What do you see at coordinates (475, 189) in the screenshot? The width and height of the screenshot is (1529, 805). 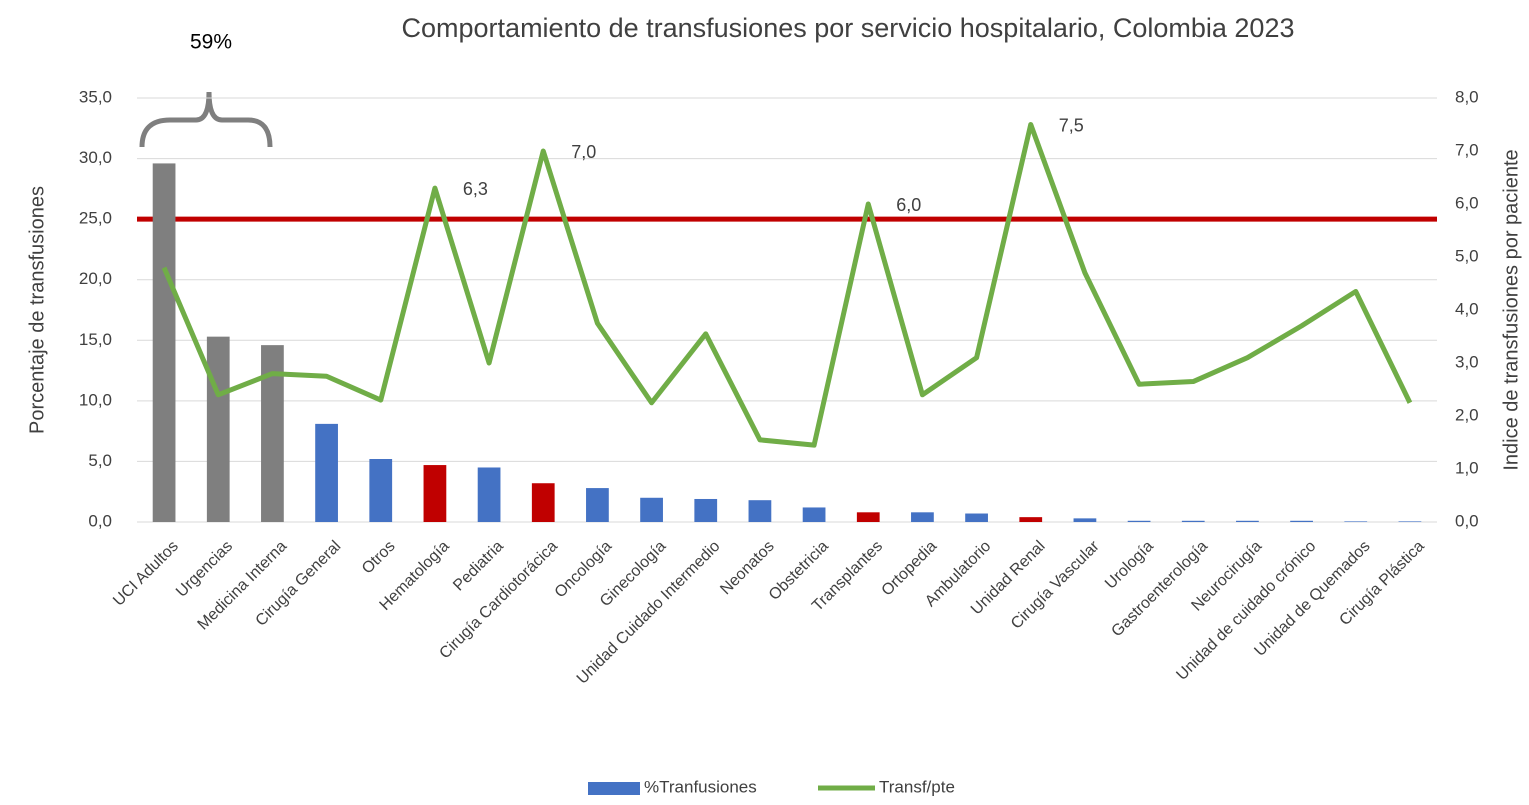 I see `data-label: 6,3` at bounding box center [475, 189].